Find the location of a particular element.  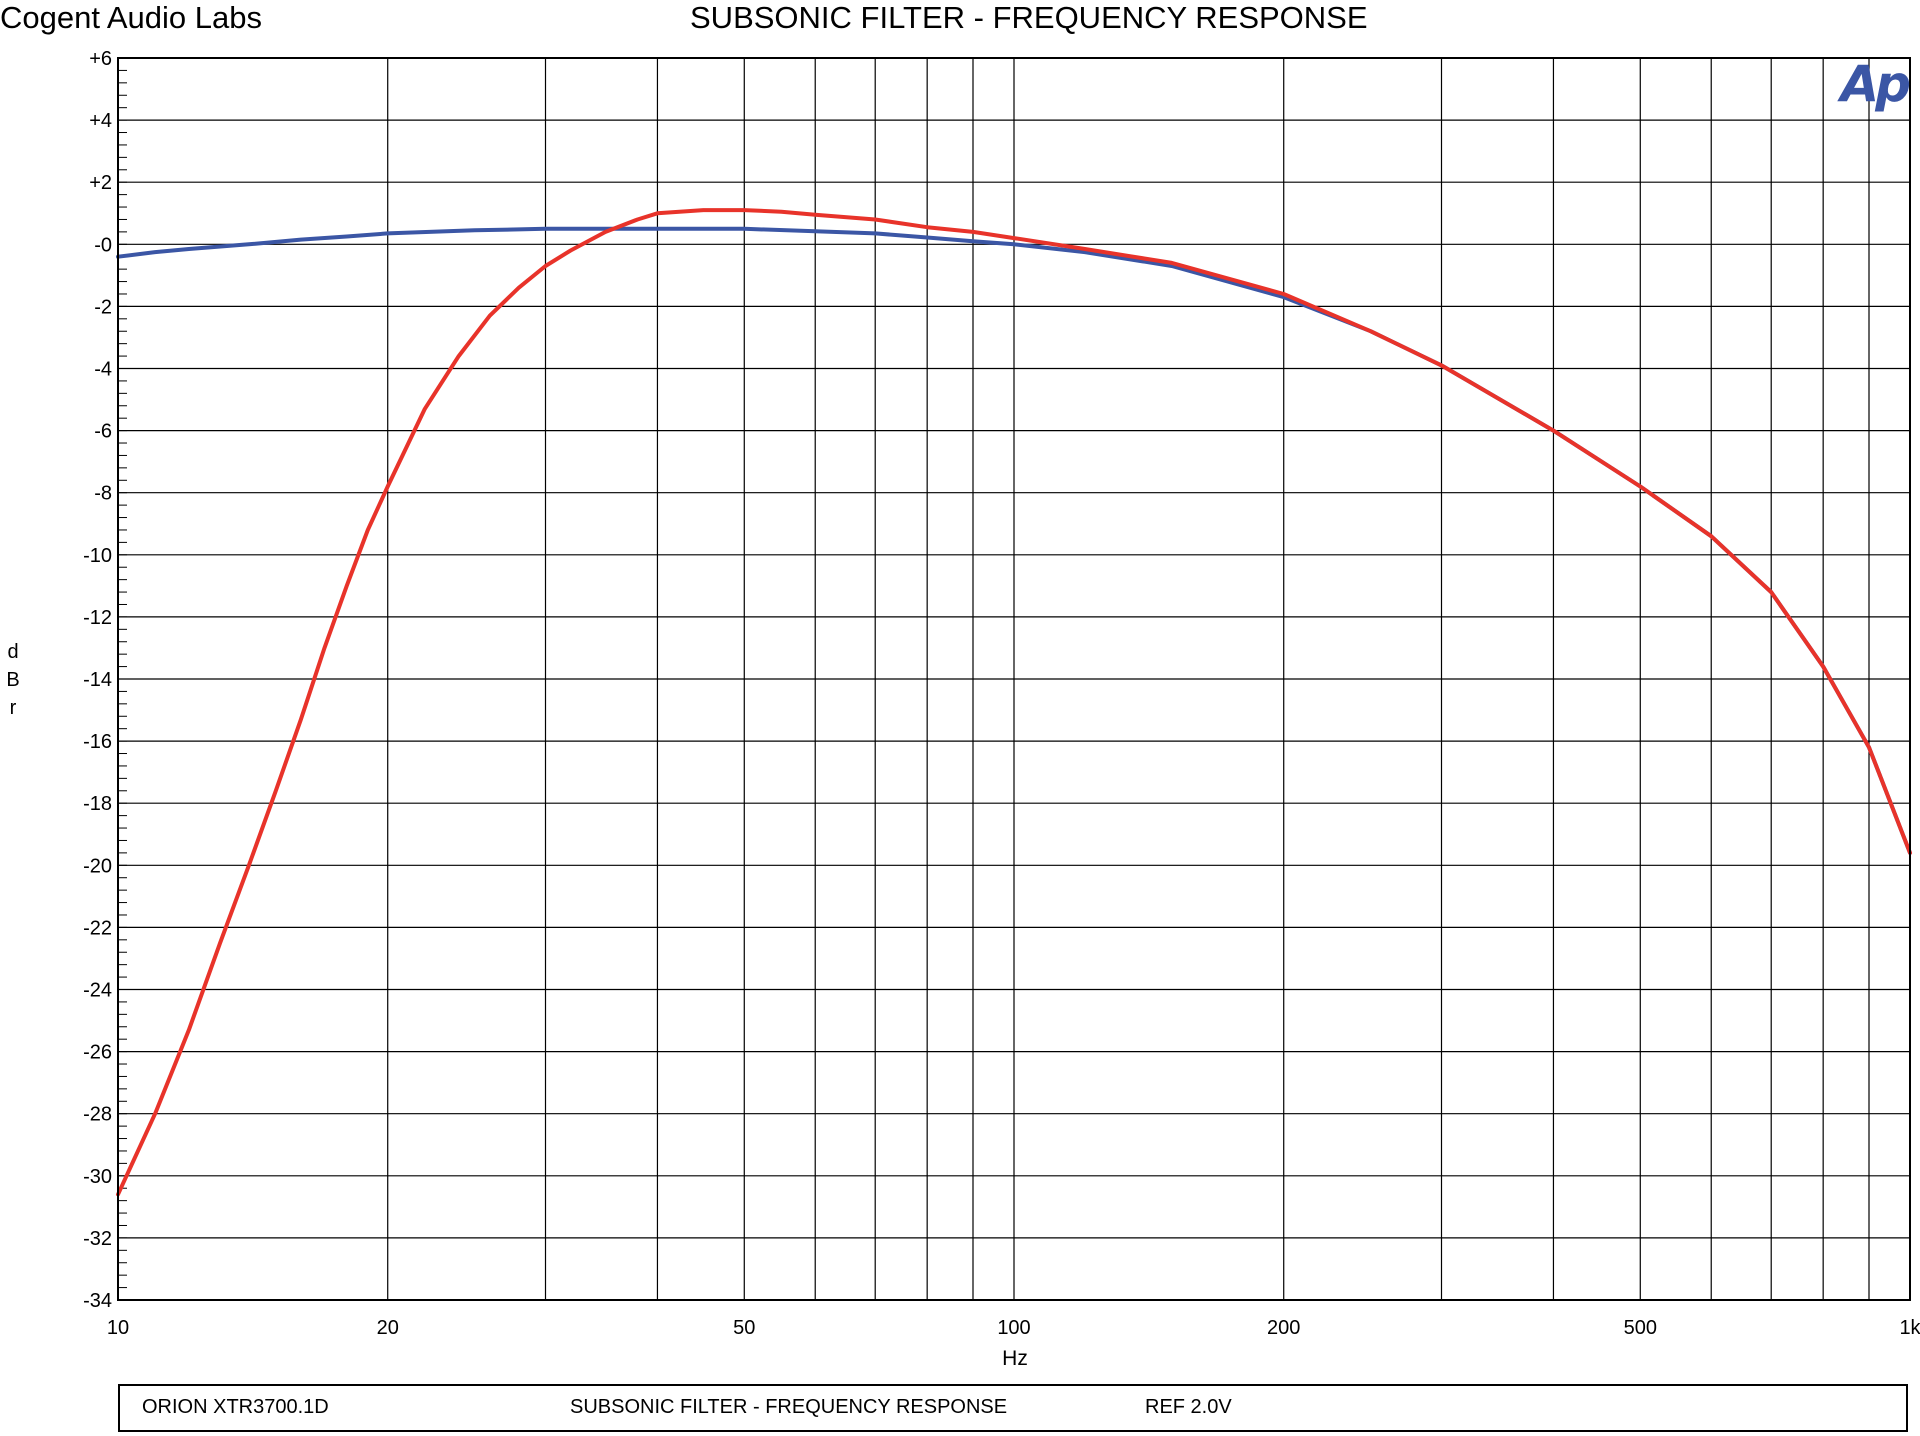

x-tick-label: 50 is located at coordinates (744, 1328).